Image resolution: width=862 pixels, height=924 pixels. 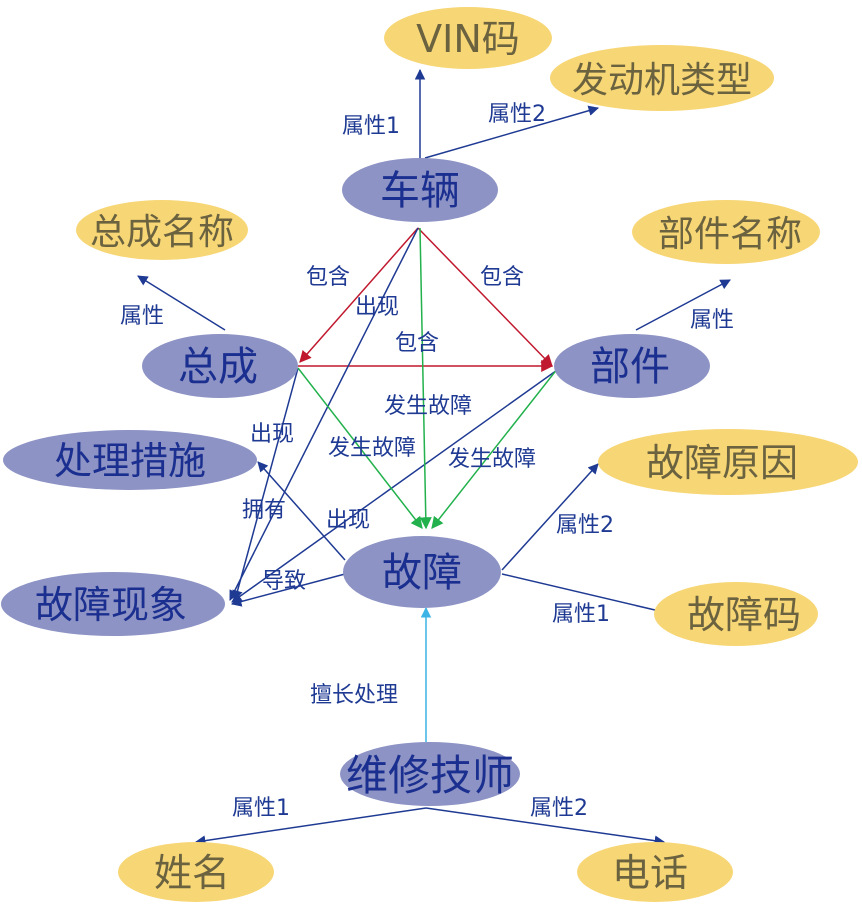 What do you see at coordinates (417, 343) in the screenshot?
I see `edge-label-assembly-part: 包含` at bounding box center [417, 343].